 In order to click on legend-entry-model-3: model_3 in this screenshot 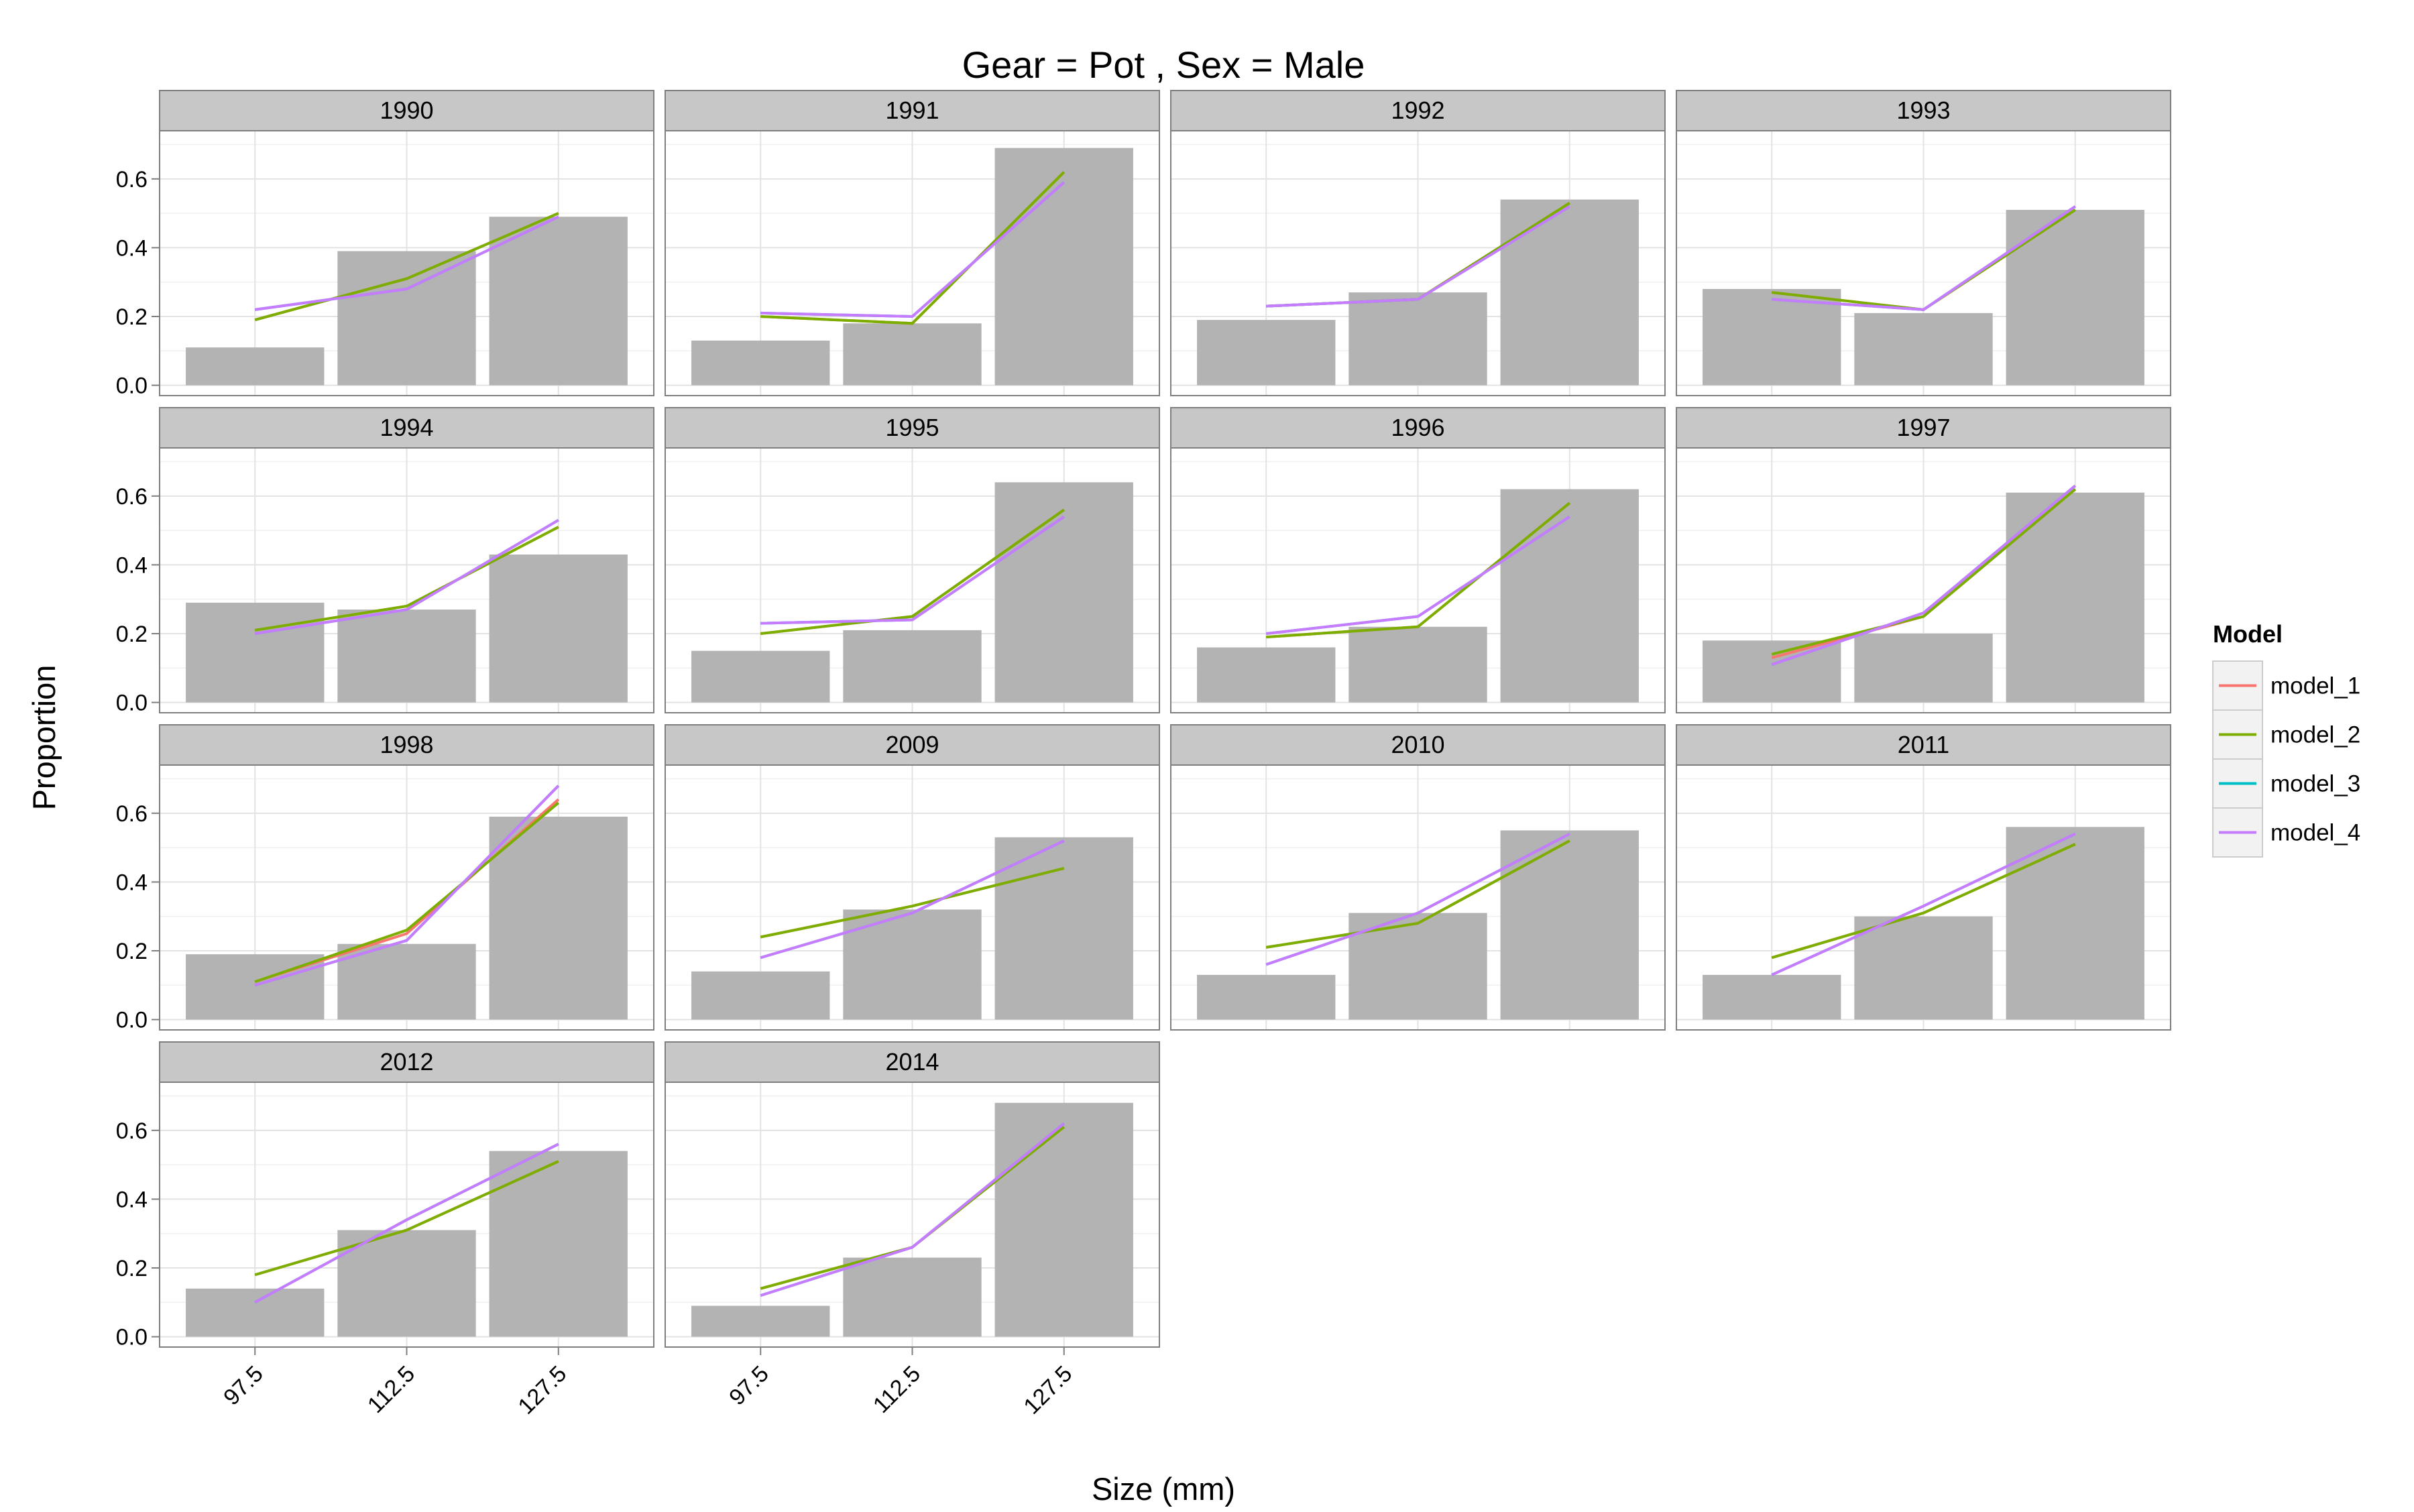, I will do `click(2286, 783)`.